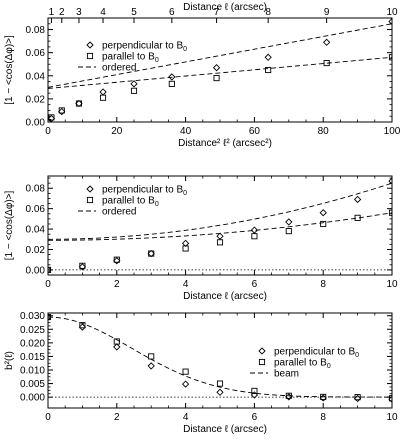 This screenshot has height=441, width=400. Describe the element at coordinates (9, 360) in the screenshot. I see `y-axis-label: b²(ℓ)` at that location.